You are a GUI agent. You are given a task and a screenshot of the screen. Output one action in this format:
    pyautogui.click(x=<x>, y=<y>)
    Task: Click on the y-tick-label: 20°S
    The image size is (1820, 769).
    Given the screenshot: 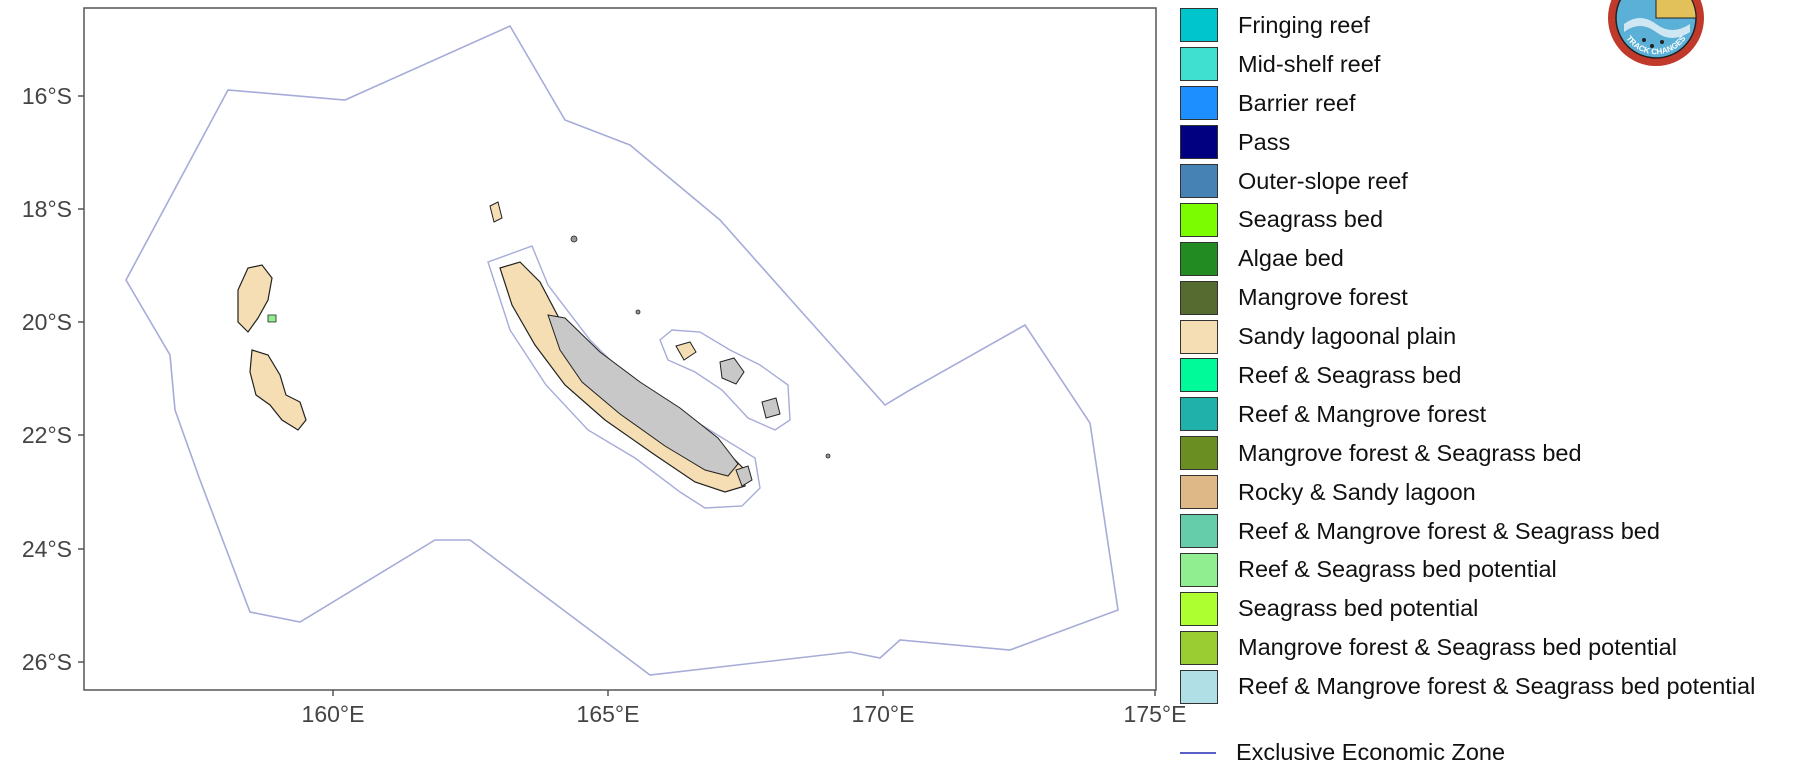 What is the action you would take?
    pyautogui.click(x=47, y=322)
    